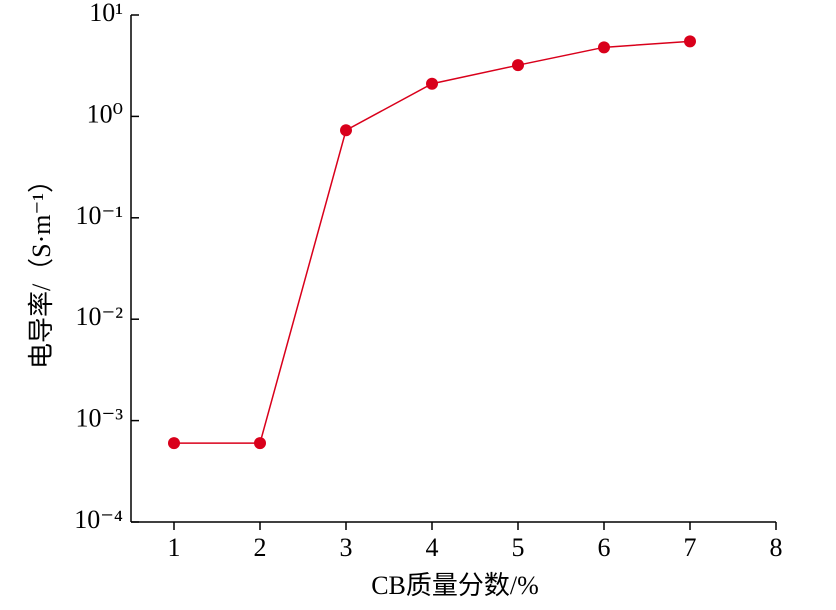 The image size is (836, 610). What do you see at coordinates (776, 547) in the screenshot?
I see `x-tick-label: 8` at bounding box center [776, 547].